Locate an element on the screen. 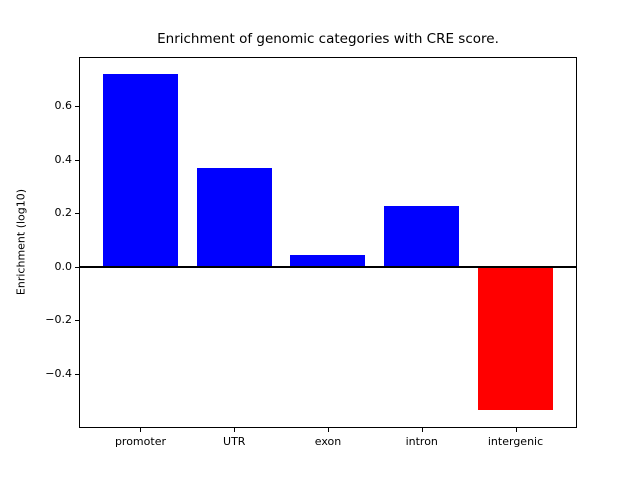  bar-intergenic is located at coordinates (516, 338).